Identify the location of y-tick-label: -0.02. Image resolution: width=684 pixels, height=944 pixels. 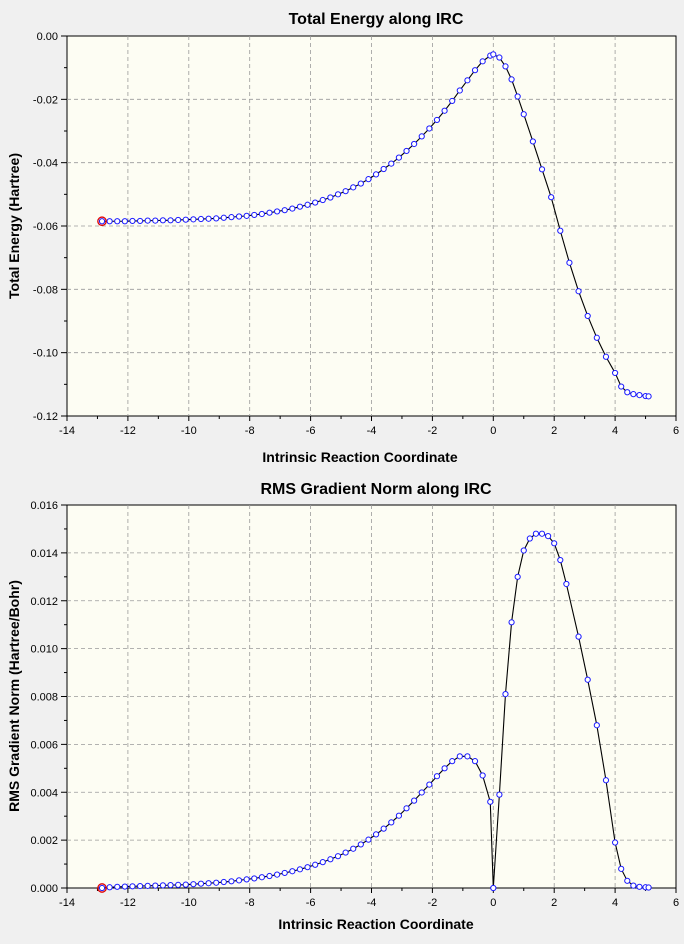
(45, 100).